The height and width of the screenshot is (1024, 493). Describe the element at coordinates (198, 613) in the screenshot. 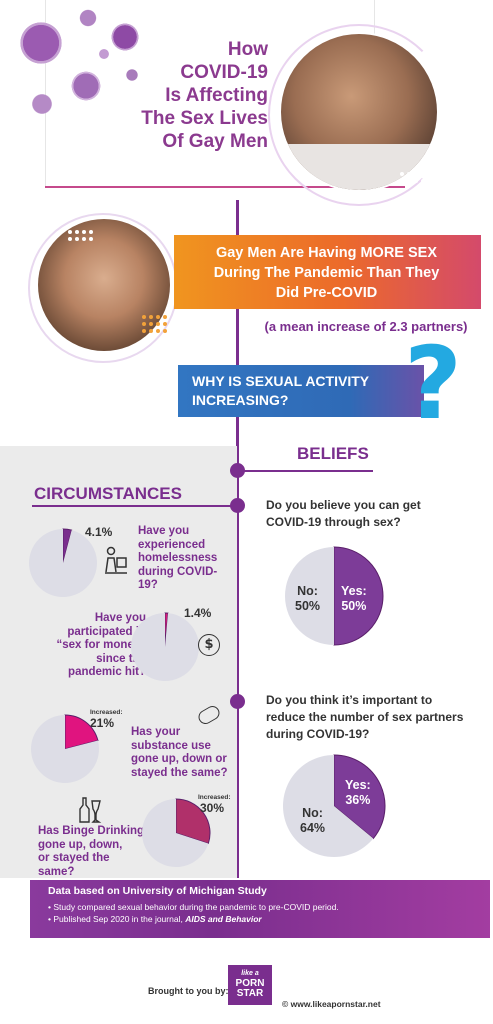

I see `pie-value: 1.4%` at that location.